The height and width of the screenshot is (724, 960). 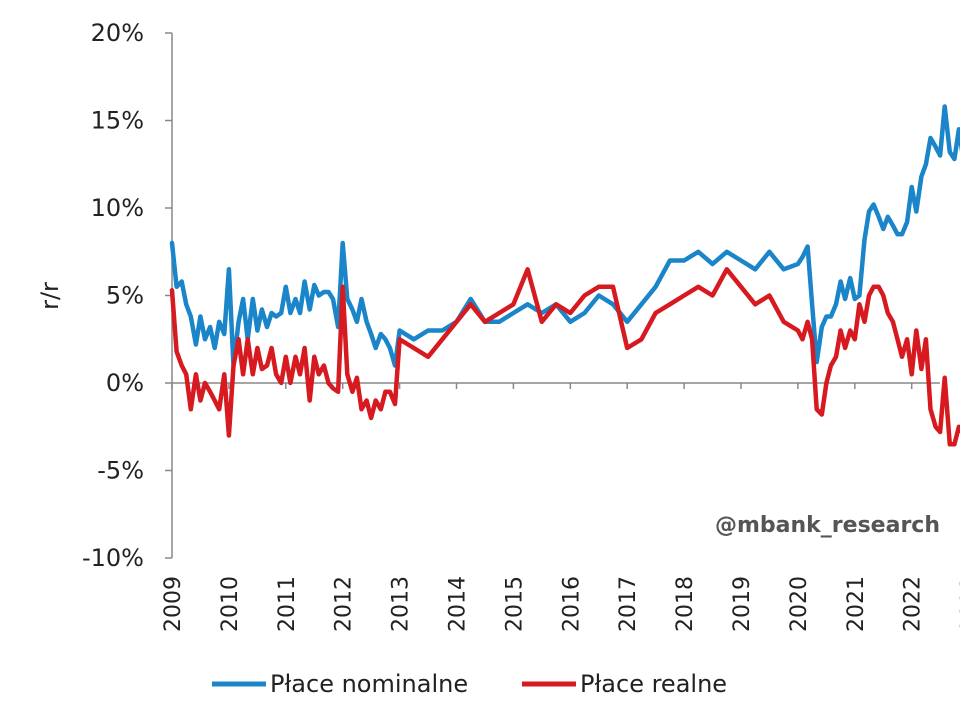 What do you see at coordinates (913, 604) in the screenshot?
I see `x-tick-label: 2022` at bounding box center [913, 604].